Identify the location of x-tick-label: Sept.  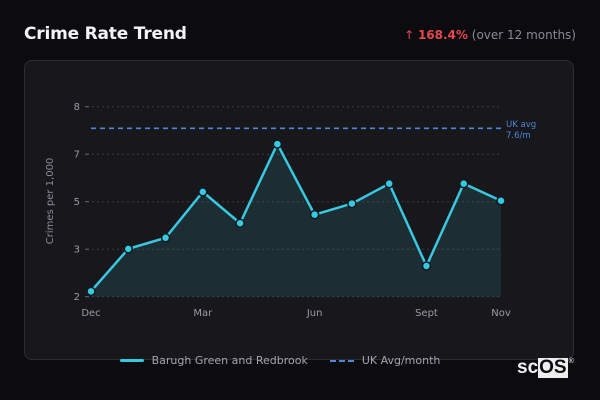
(426, 313).